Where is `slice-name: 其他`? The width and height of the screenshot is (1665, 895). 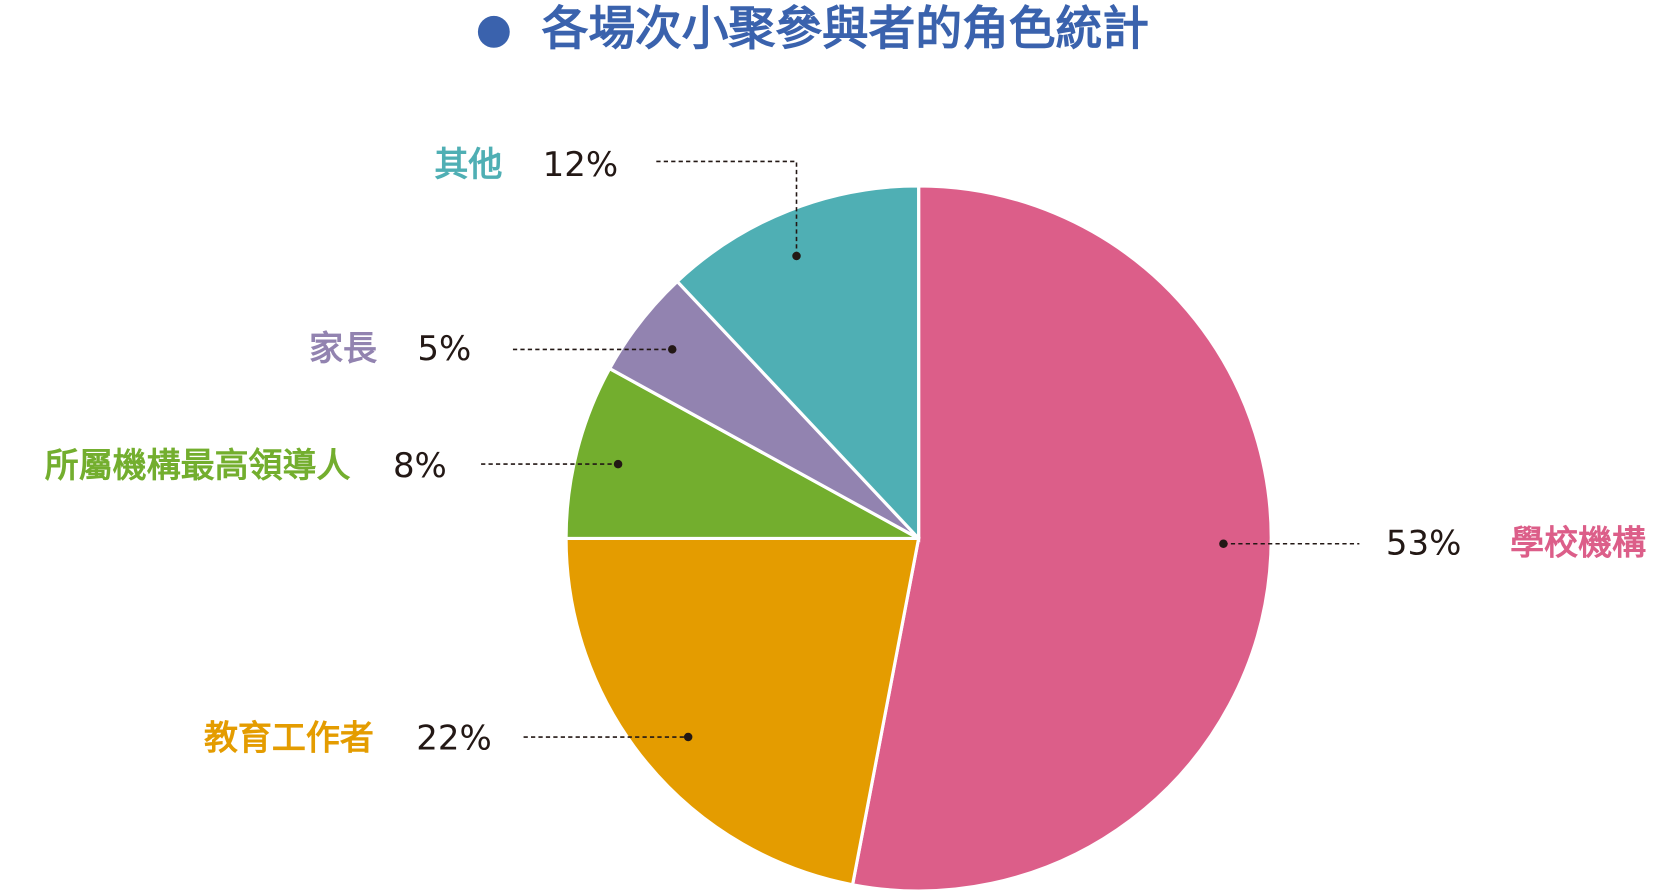 slice-name: 其他 is located at coordinates (468, 165).